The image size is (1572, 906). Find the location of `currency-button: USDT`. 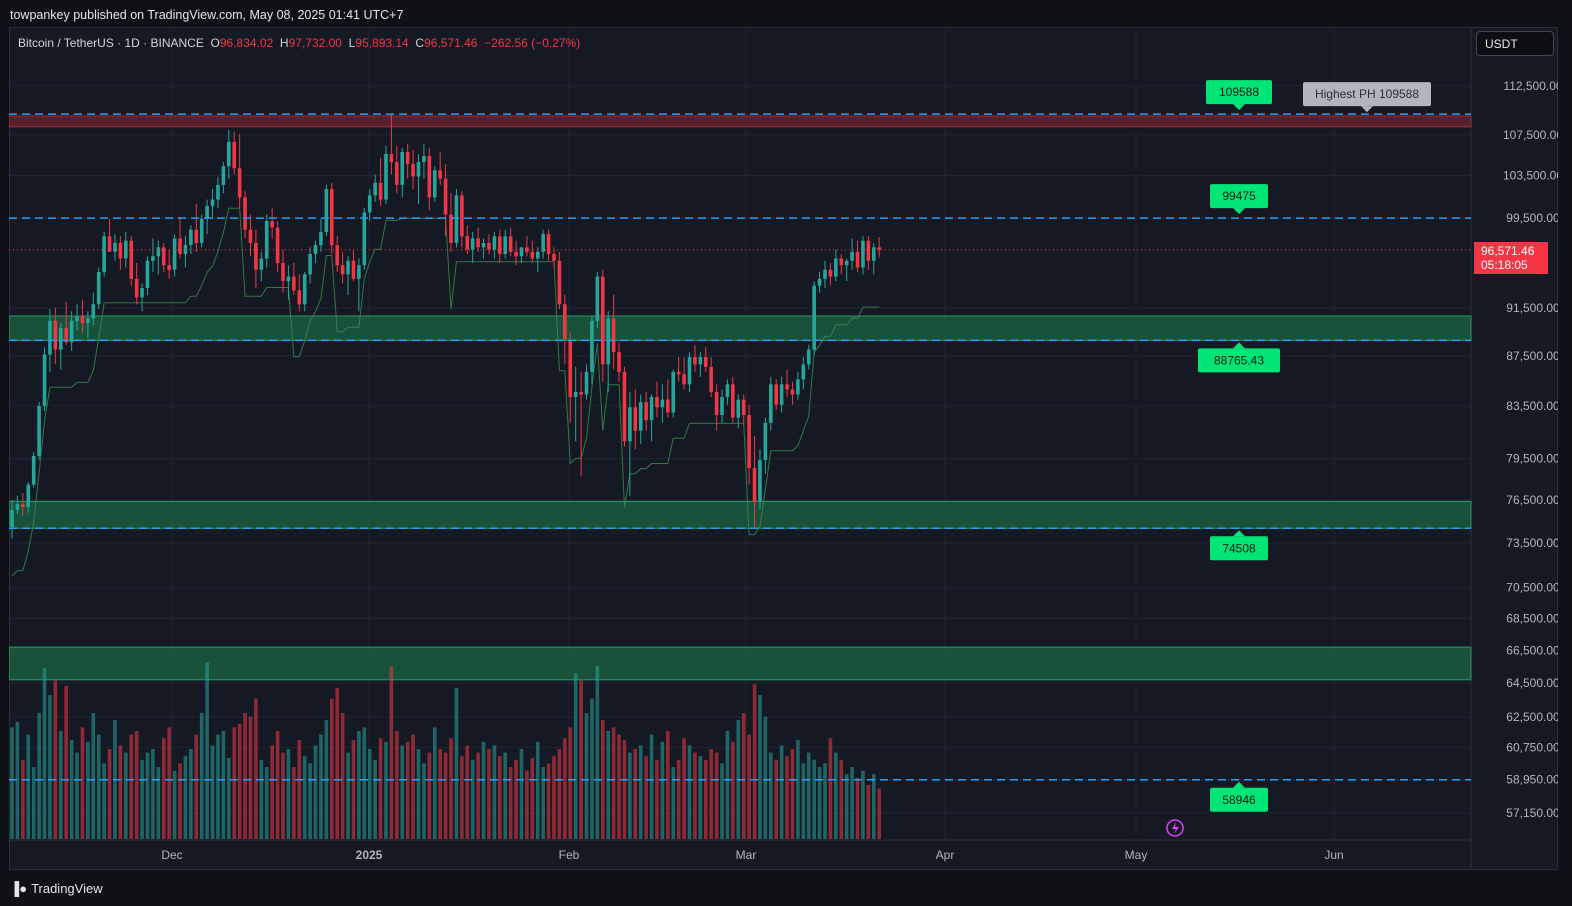

currency-button: USDT is located at coordinates (1515, 43).